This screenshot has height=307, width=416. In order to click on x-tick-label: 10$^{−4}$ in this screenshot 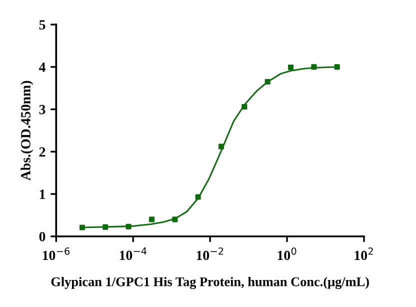, I will do `click(133, 253)`.